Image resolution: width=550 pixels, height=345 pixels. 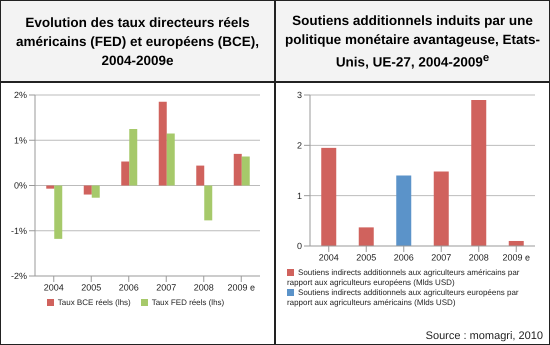 What do you see at coordinates (94, 302) in the screenshot?
I see `legend-label: Taux BCE réels (lhs)` at bounding box center [94, 302].